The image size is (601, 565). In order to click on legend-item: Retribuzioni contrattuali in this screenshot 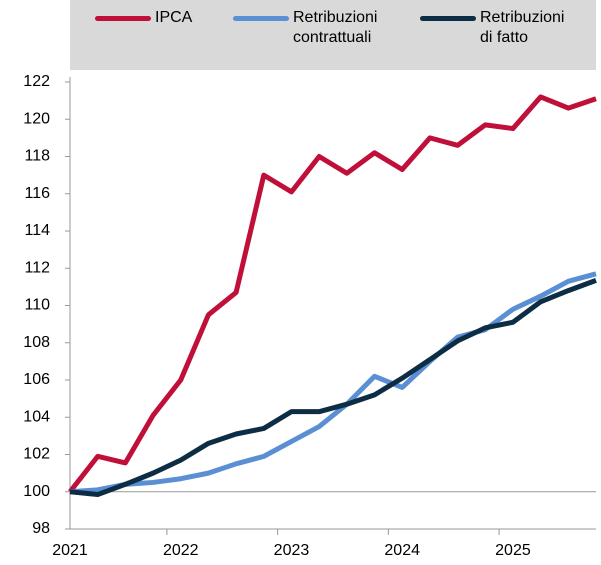, I will do `click(313, 28)`.